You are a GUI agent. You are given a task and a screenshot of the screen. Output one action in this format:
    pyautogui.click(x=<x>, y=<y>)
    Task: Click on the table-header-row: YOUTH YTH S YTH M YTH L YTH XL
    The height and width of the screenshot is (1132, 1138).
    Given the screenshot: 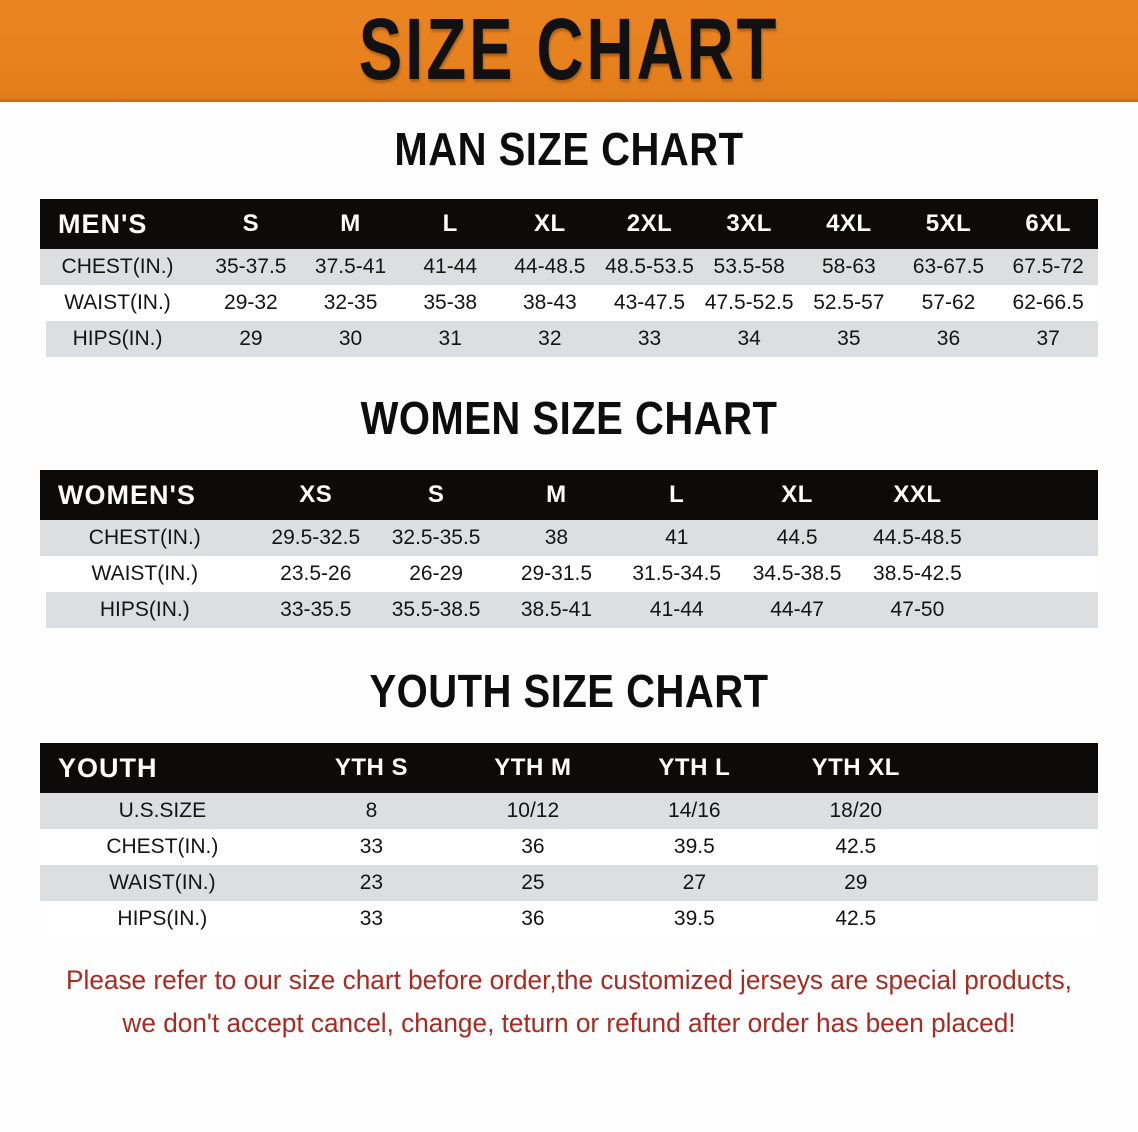 What is the action you would take?
    pyautogui.click(x=569, y=768)
    